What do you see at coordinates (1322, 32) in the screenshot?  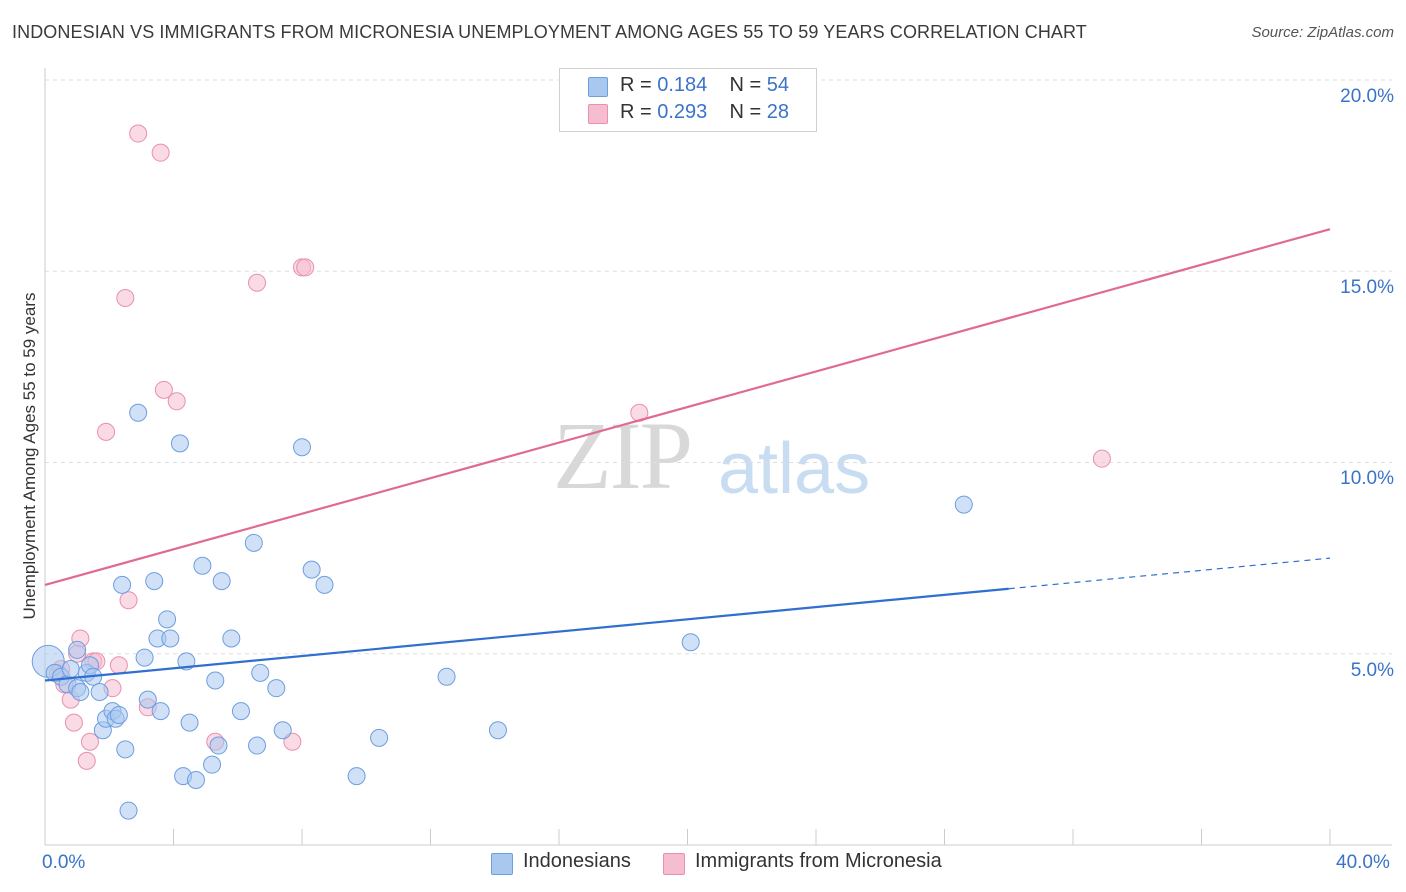 I see `source-label: Source: ZipAtlas.com` at bounding box center [1322, 32].